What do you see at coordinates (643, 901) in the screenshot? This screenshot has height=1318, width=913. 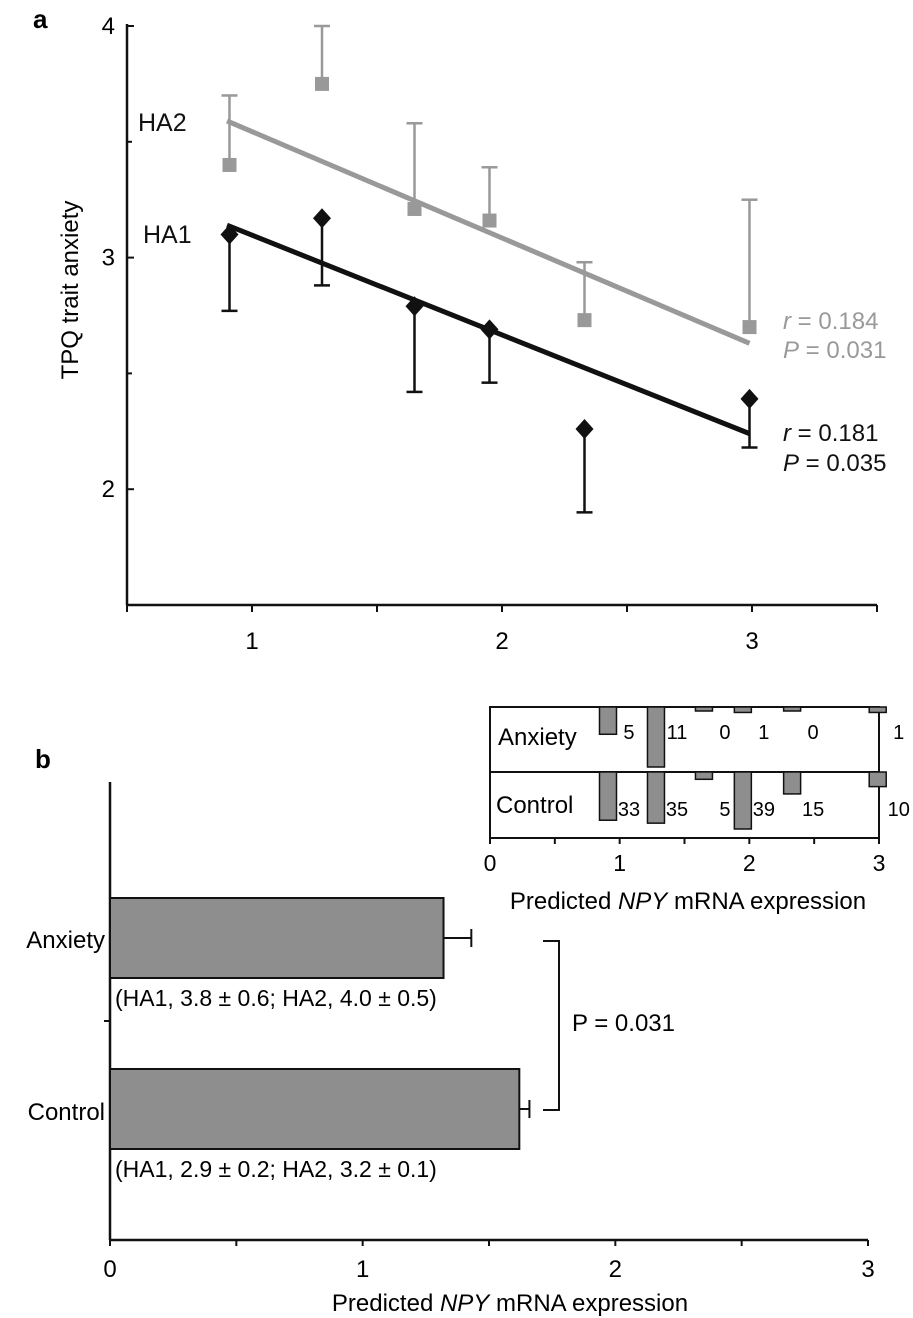 I see `inset-x-axis-label-gene: NPY` at bounding box center [643, 901].